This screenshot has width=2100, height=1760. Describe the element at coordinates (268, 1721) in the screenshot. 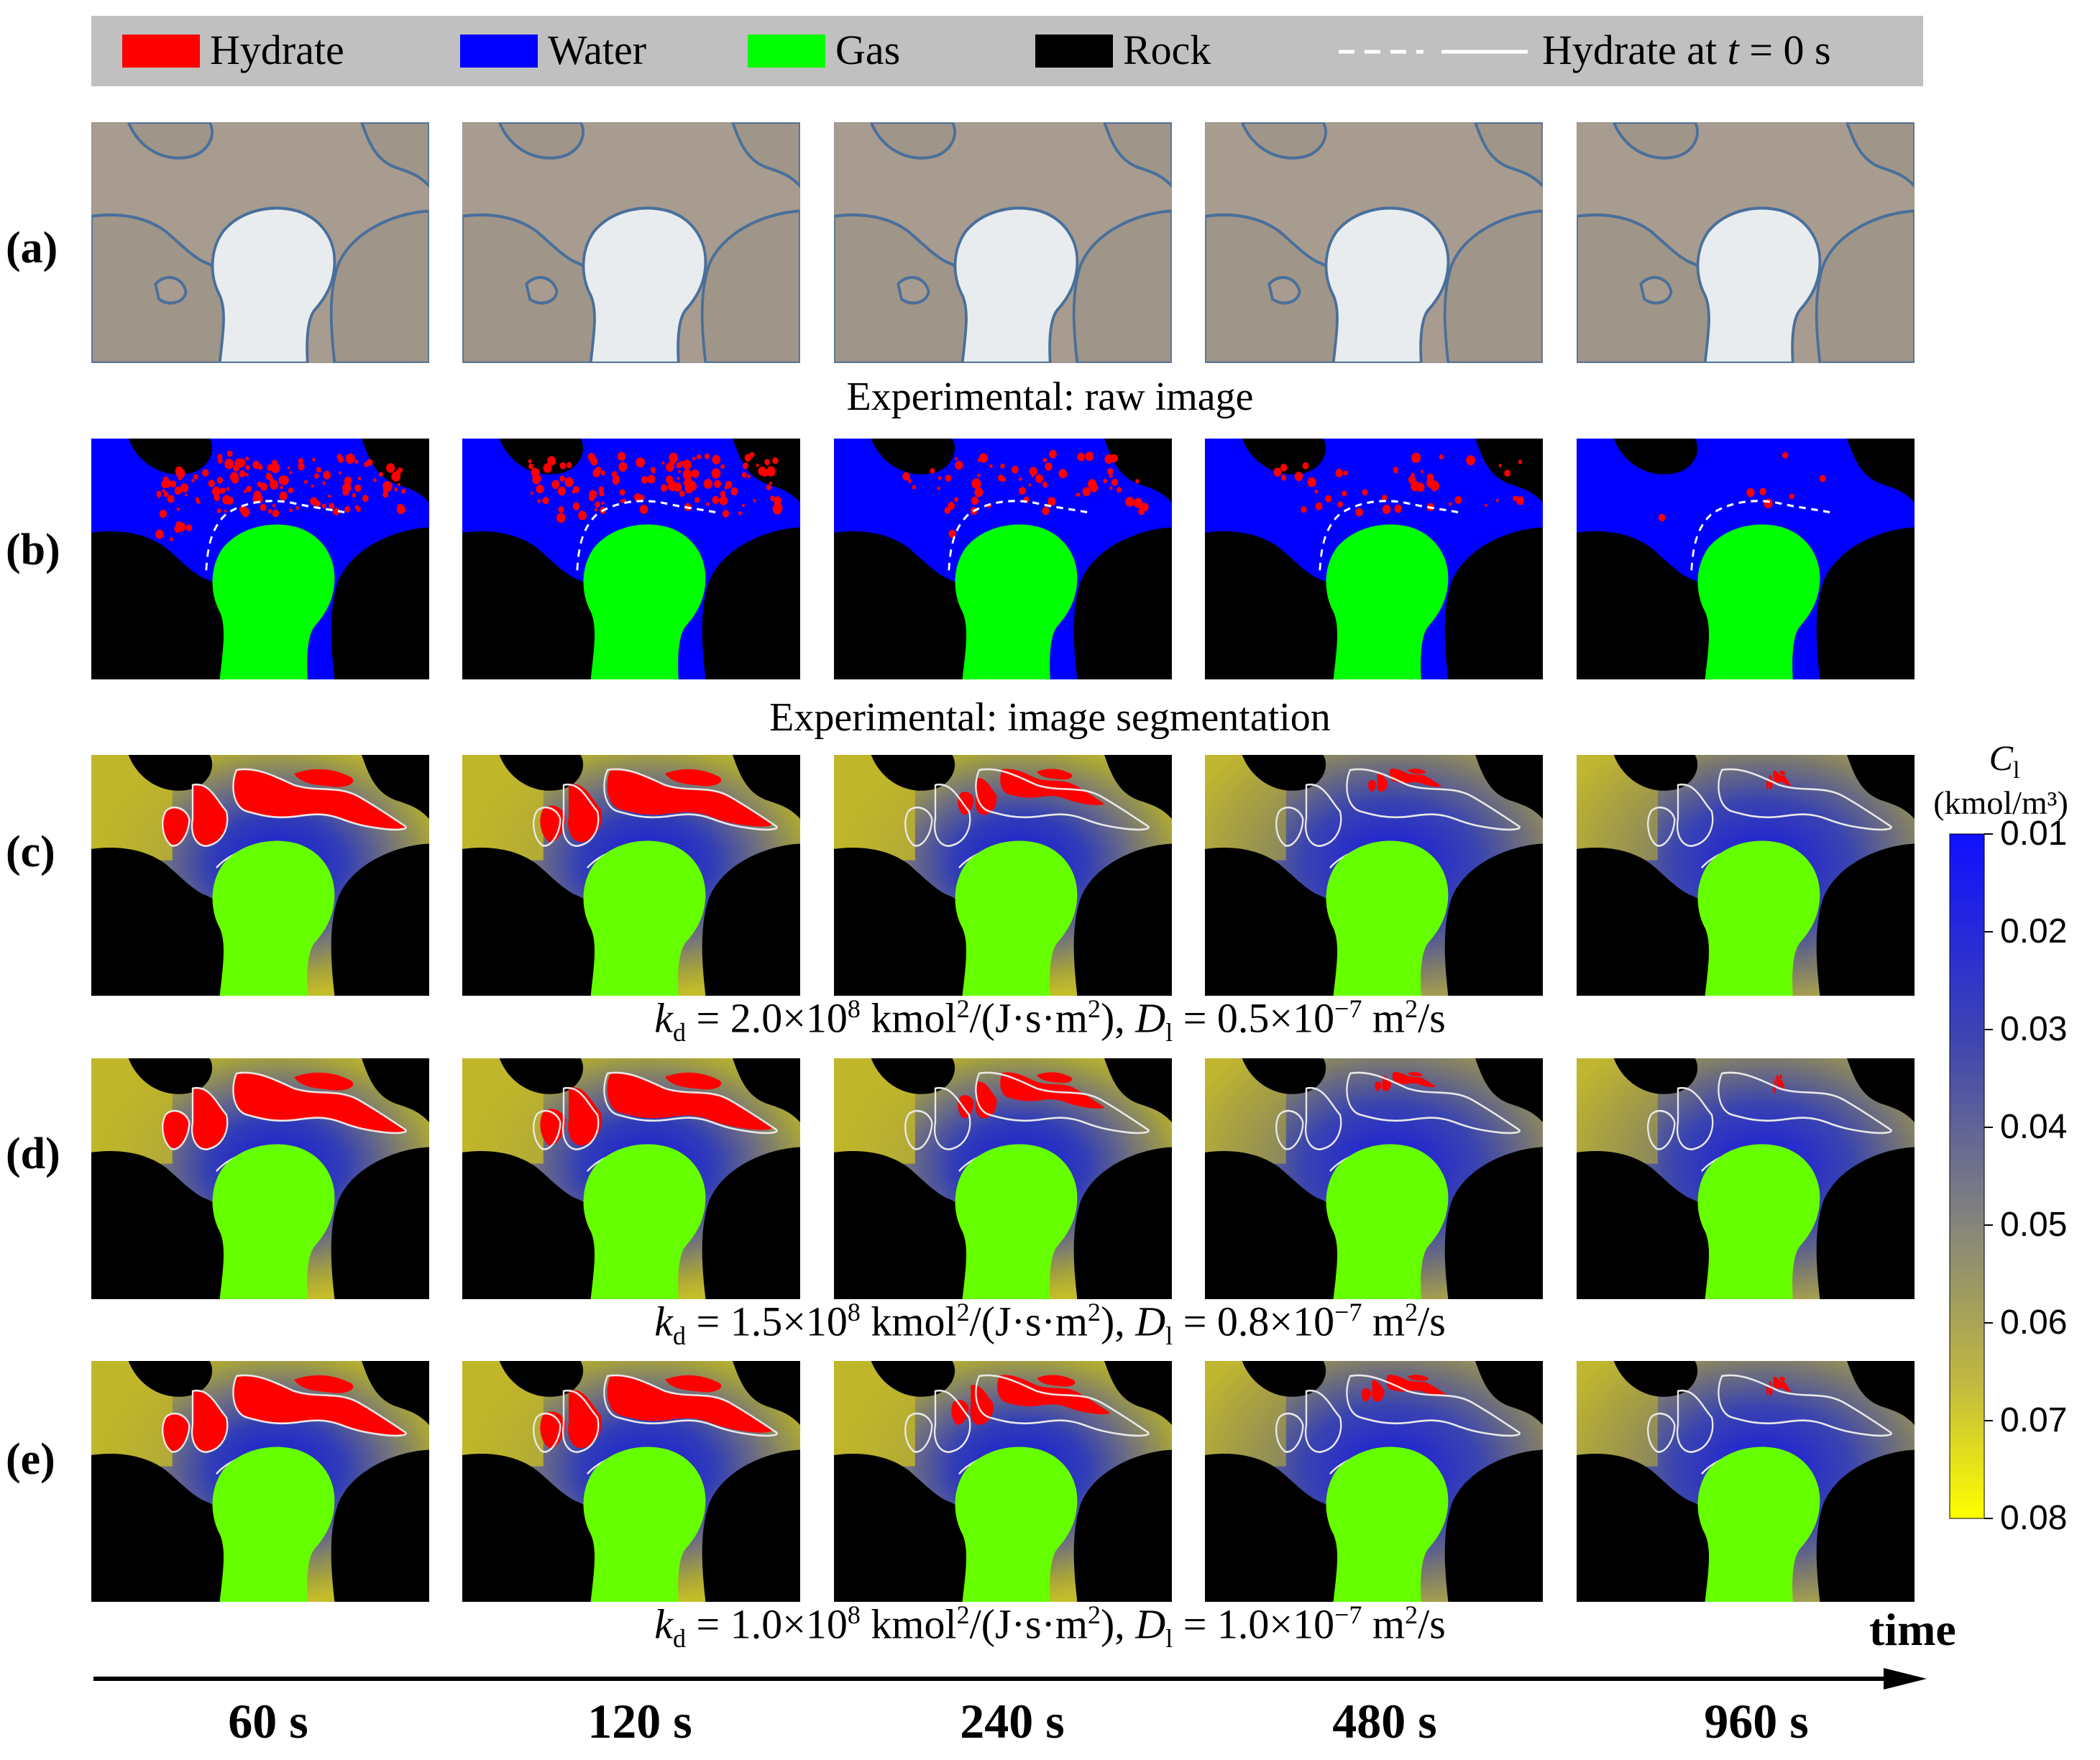

I see `time-label-60: 60 s` at that location.